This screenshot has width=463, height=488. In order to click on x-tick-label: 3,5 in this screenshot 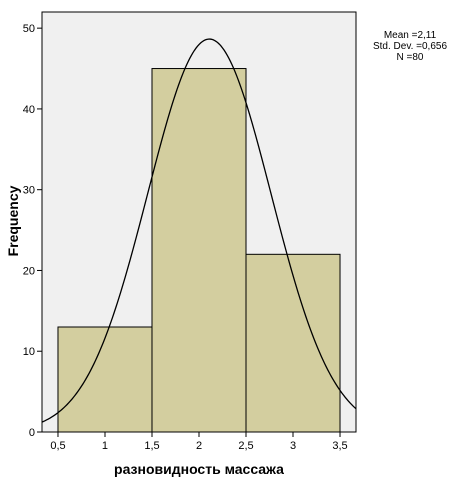, I will do `click(339, 446)`.